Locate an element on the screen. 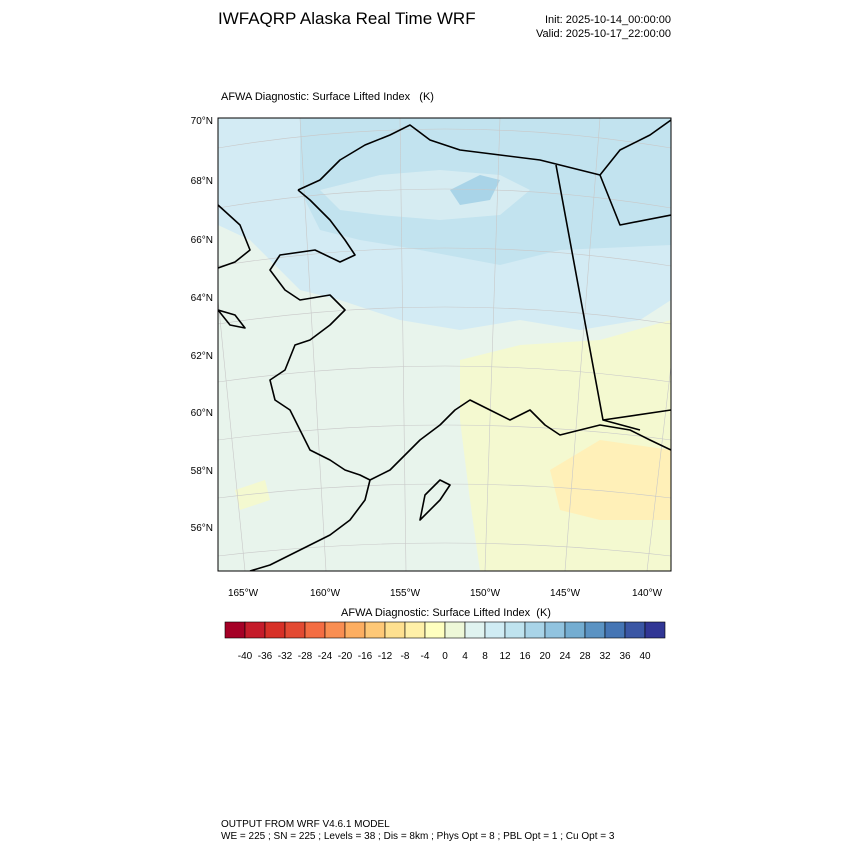 The width and height of the screenshot is (850, 855). colorbar-label: -28 is located at coordinates (305, 656).